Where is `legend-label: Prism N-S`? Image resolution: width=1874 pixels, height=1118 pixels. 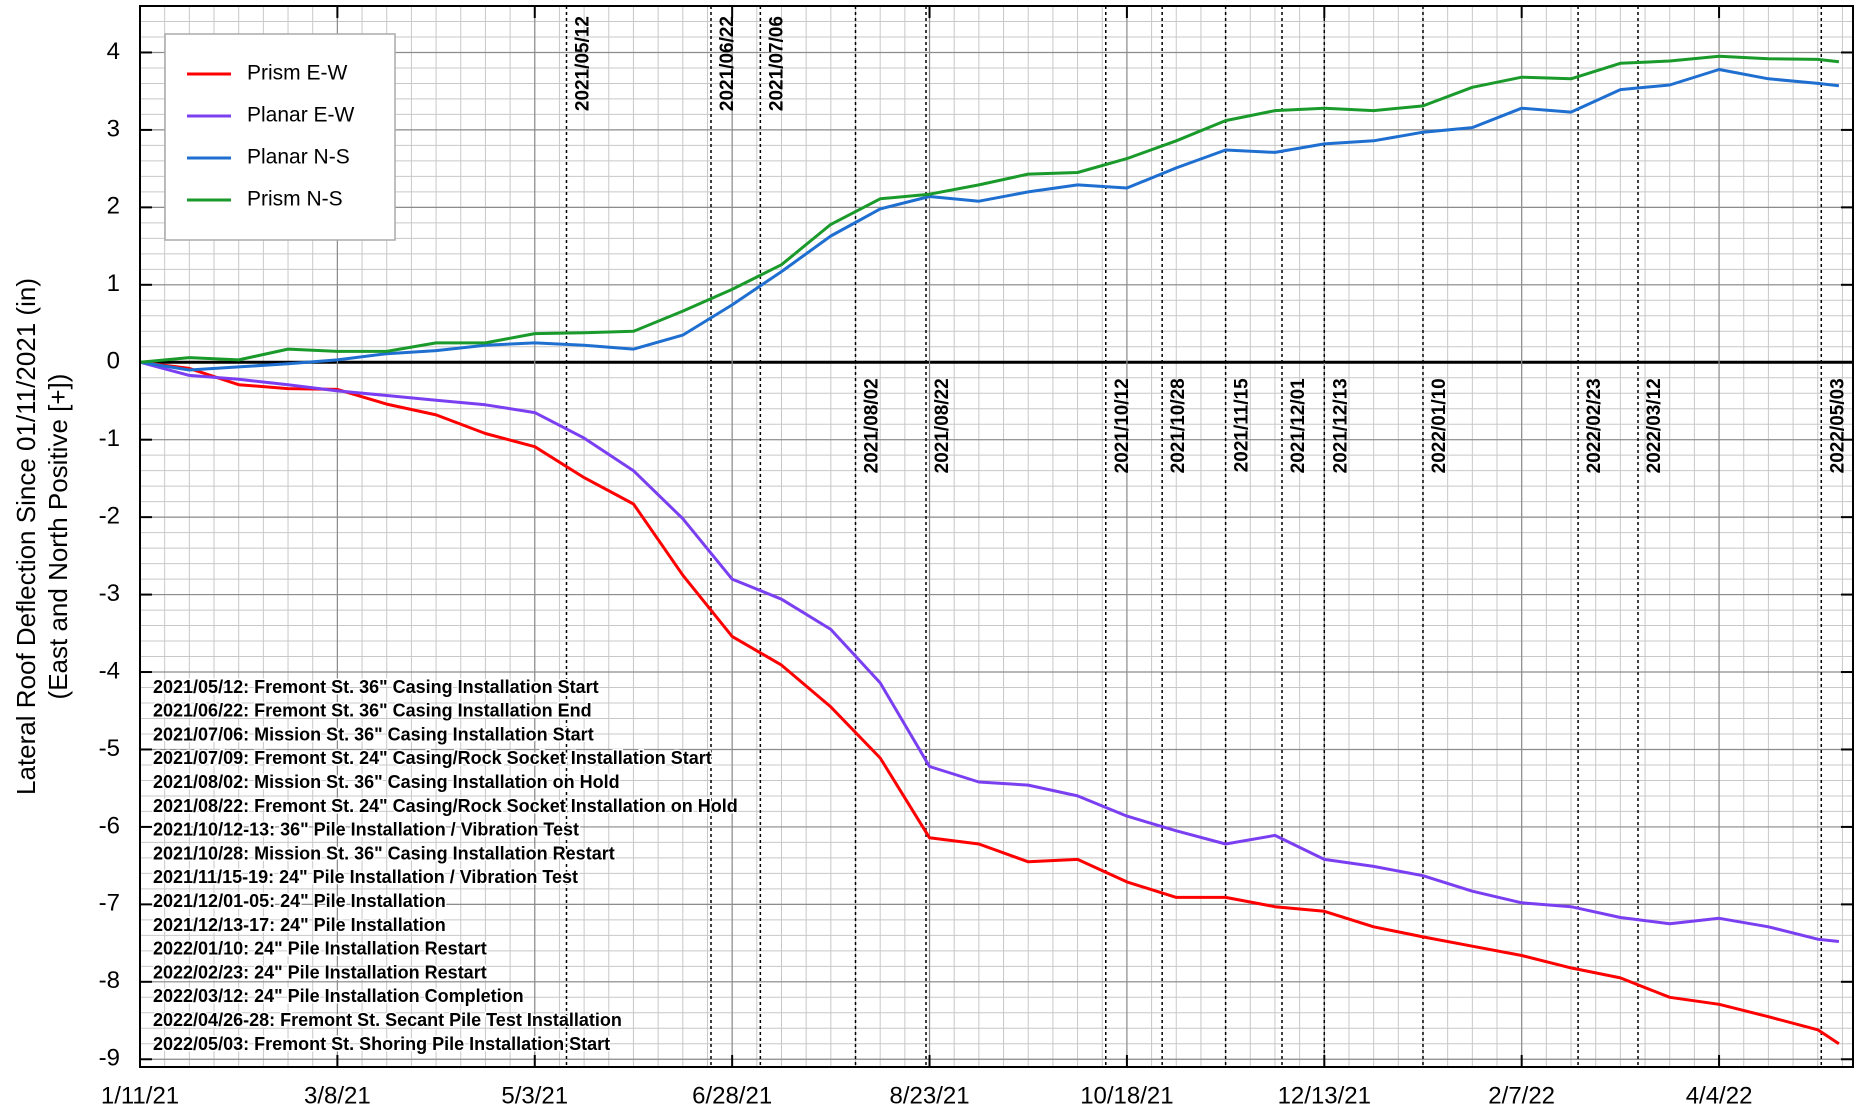 legend-label: Prism N-S is located at coordinates (295, 199).